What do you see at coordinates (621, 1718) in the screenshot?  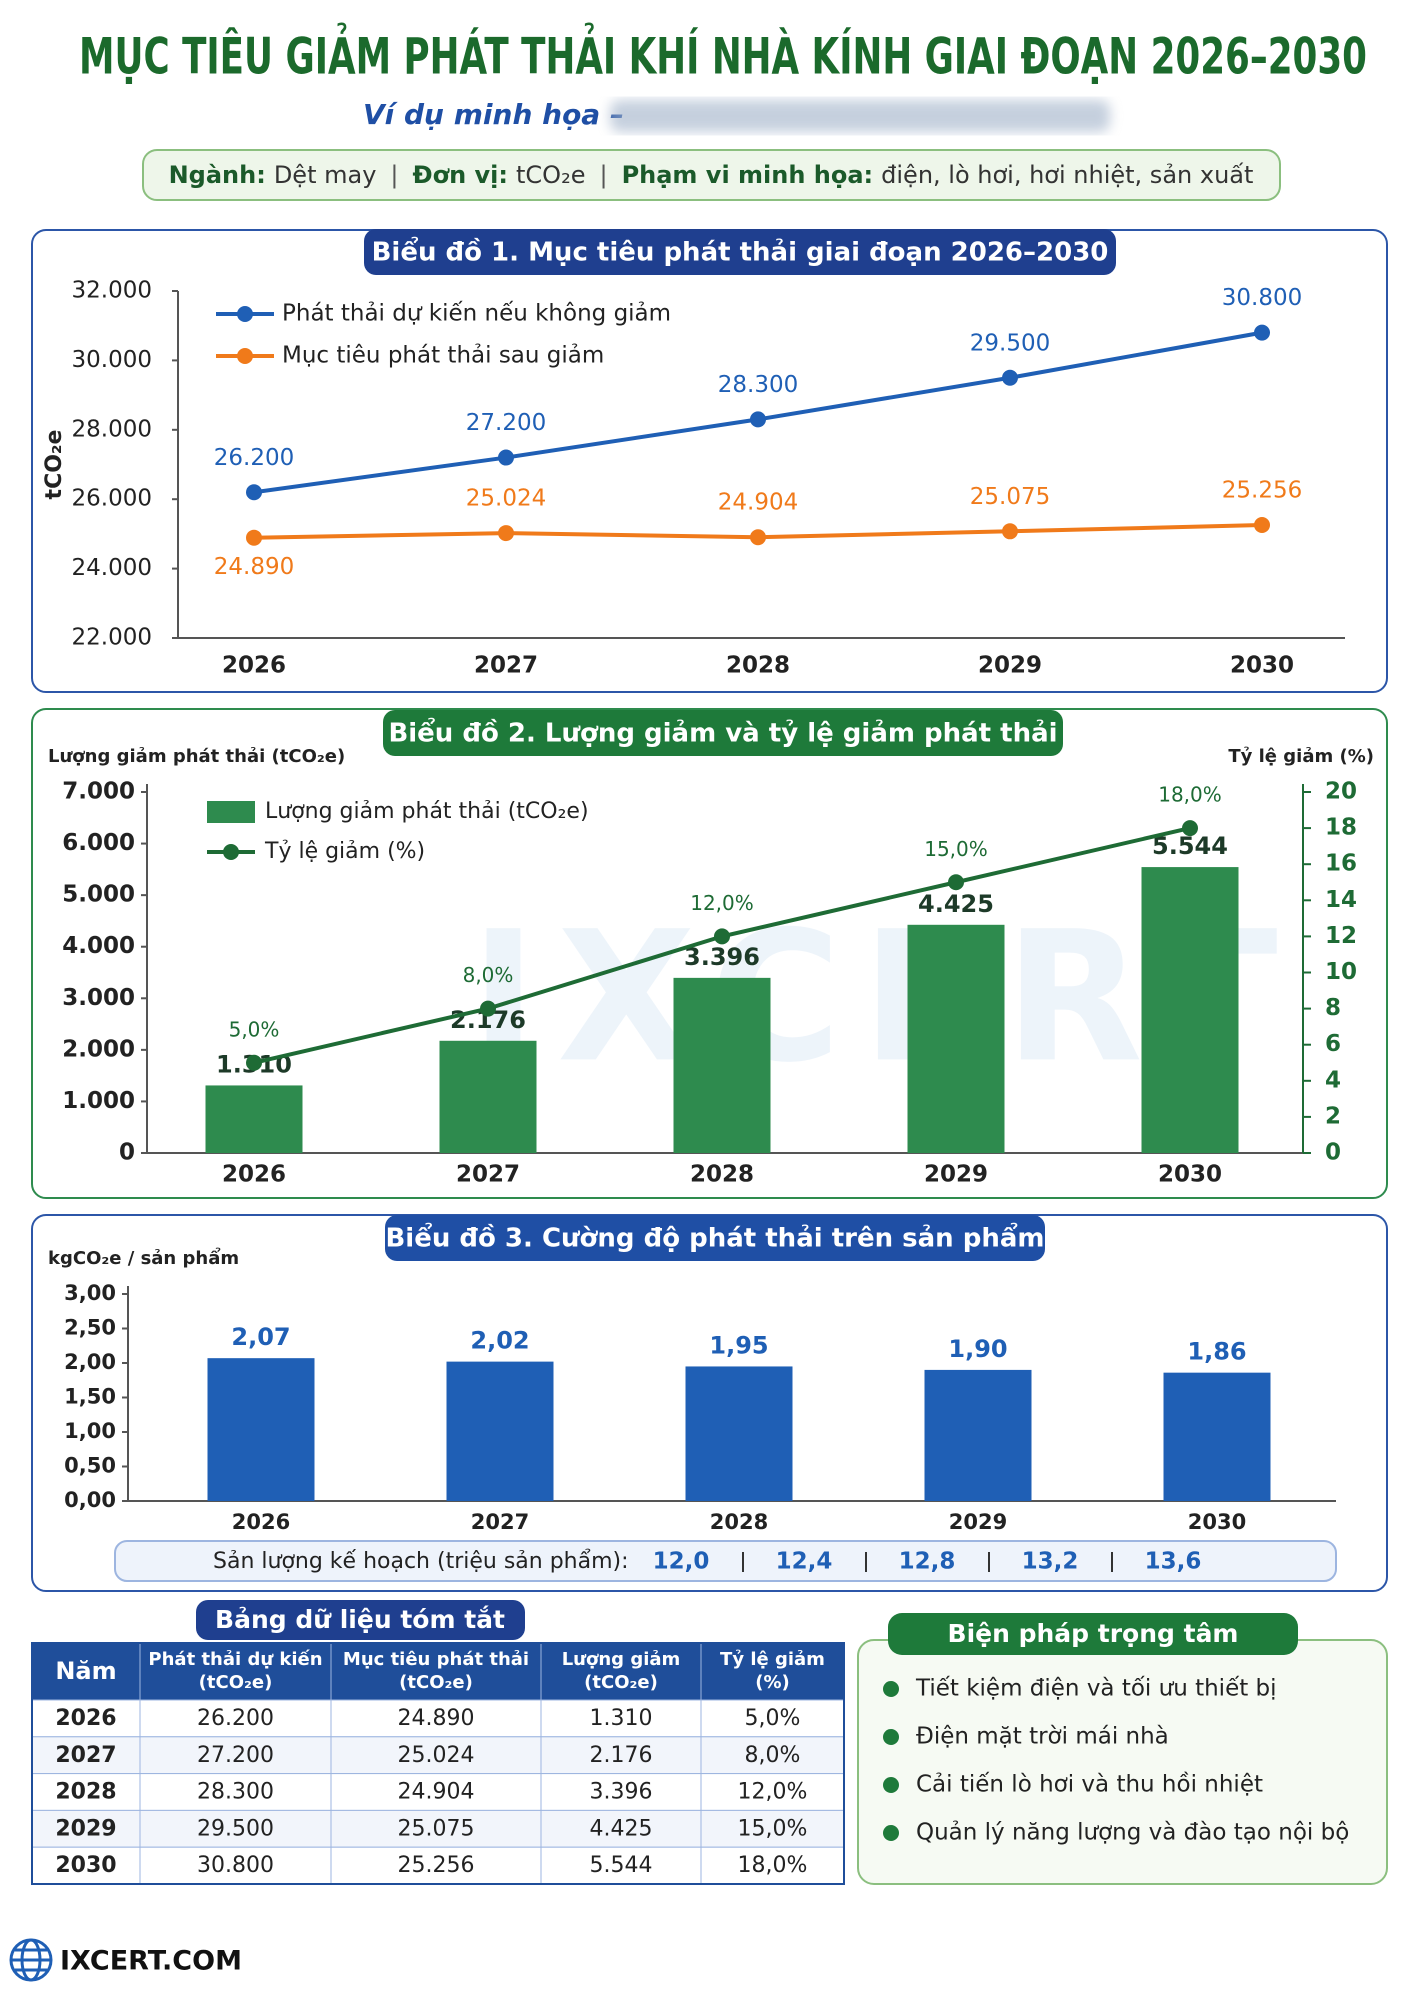 I see `table-cell: 1.310` at bounding box center [621, 1718].